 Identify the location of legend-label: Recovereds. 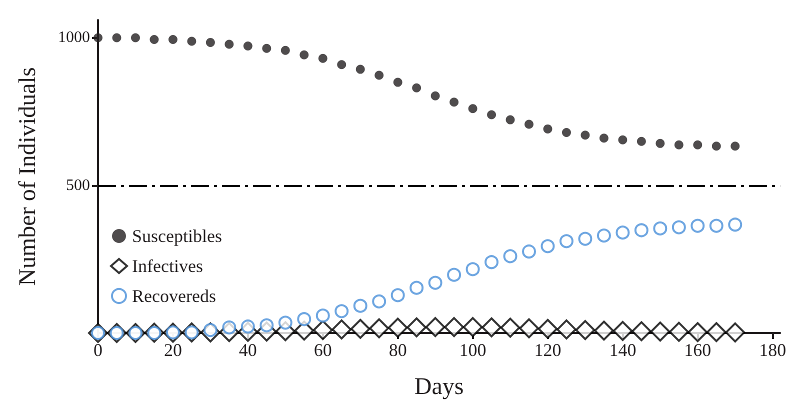
(174, 296).